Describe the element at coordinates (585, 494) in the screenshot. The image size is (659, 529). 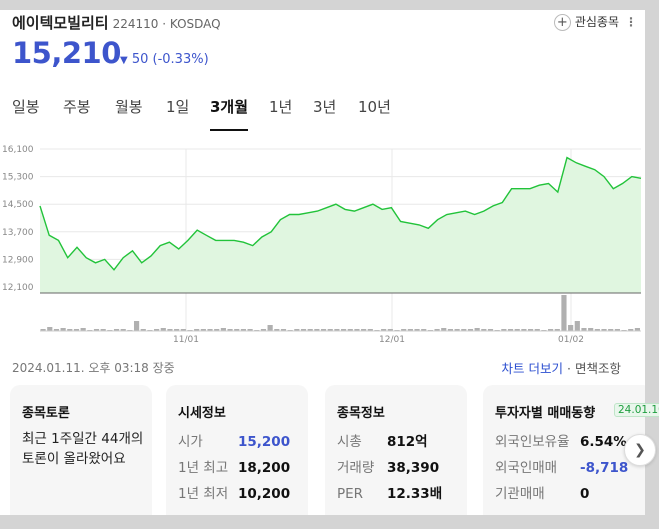
I see `institution-trade-value: 0` at that location.